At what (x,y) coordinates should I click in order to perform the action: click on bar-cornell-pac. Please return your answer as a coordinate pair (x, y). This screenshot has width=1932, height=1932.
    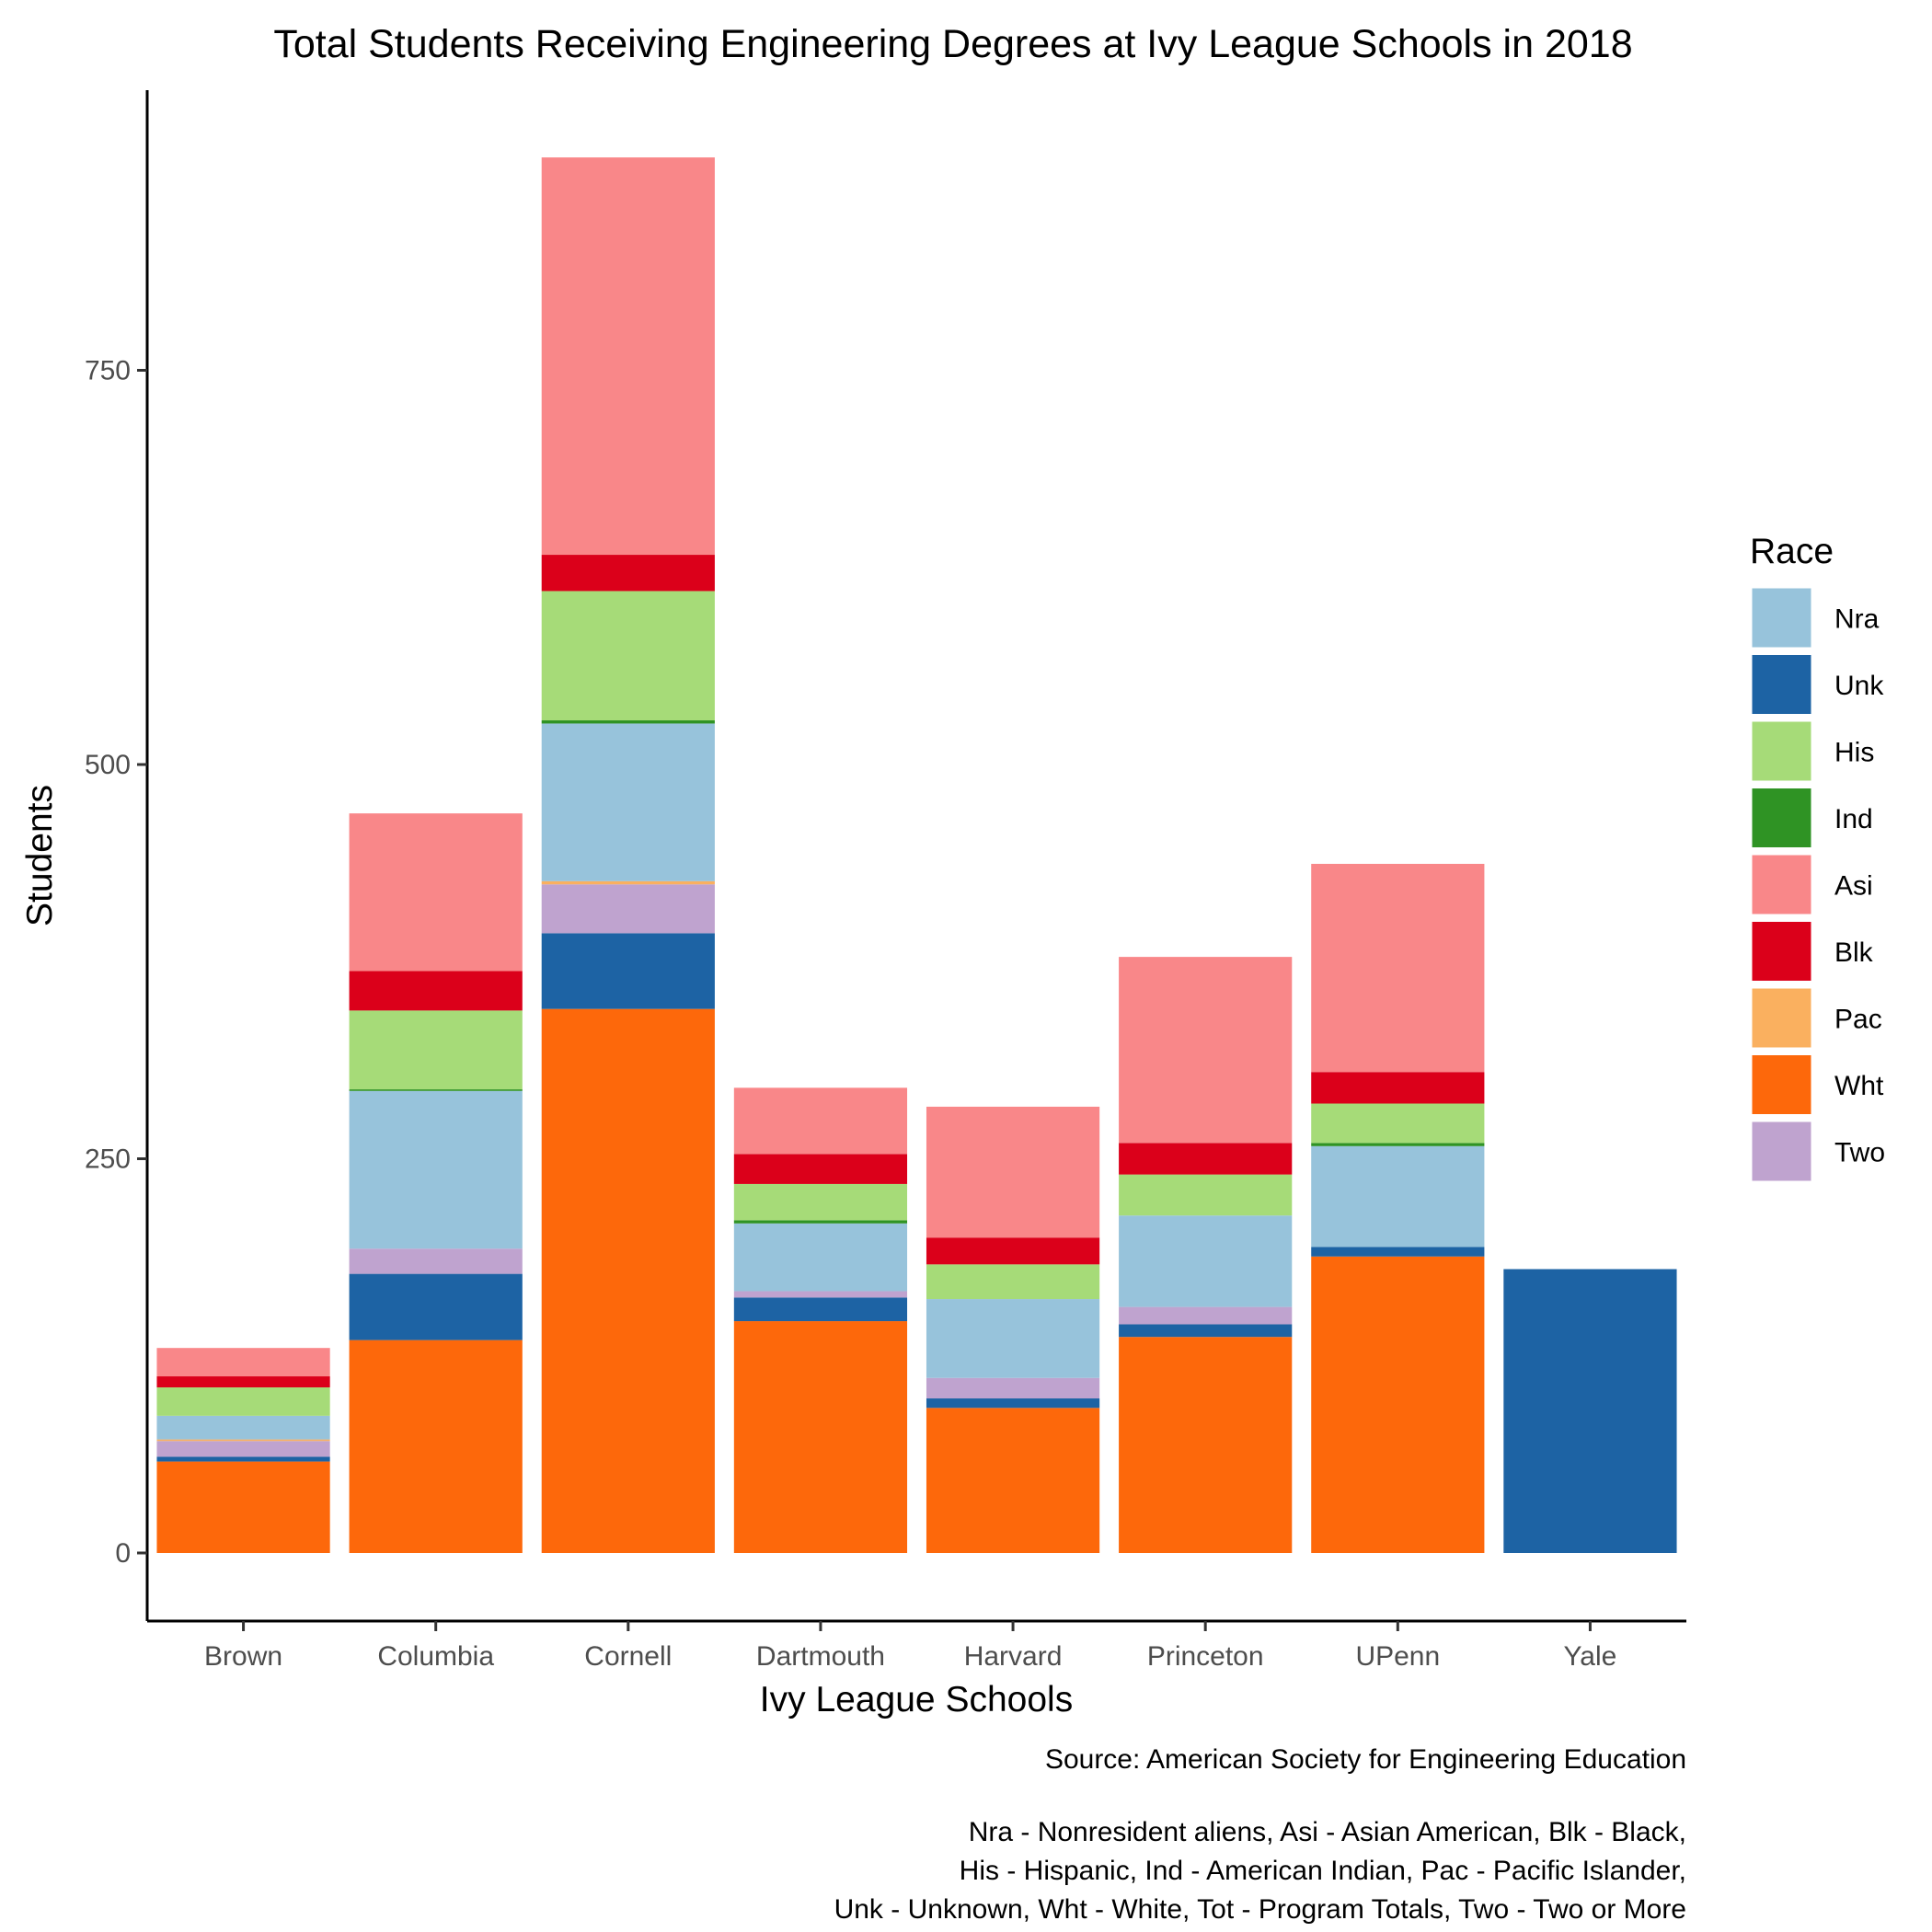
    Looking at the image, I should click on (628, 882).